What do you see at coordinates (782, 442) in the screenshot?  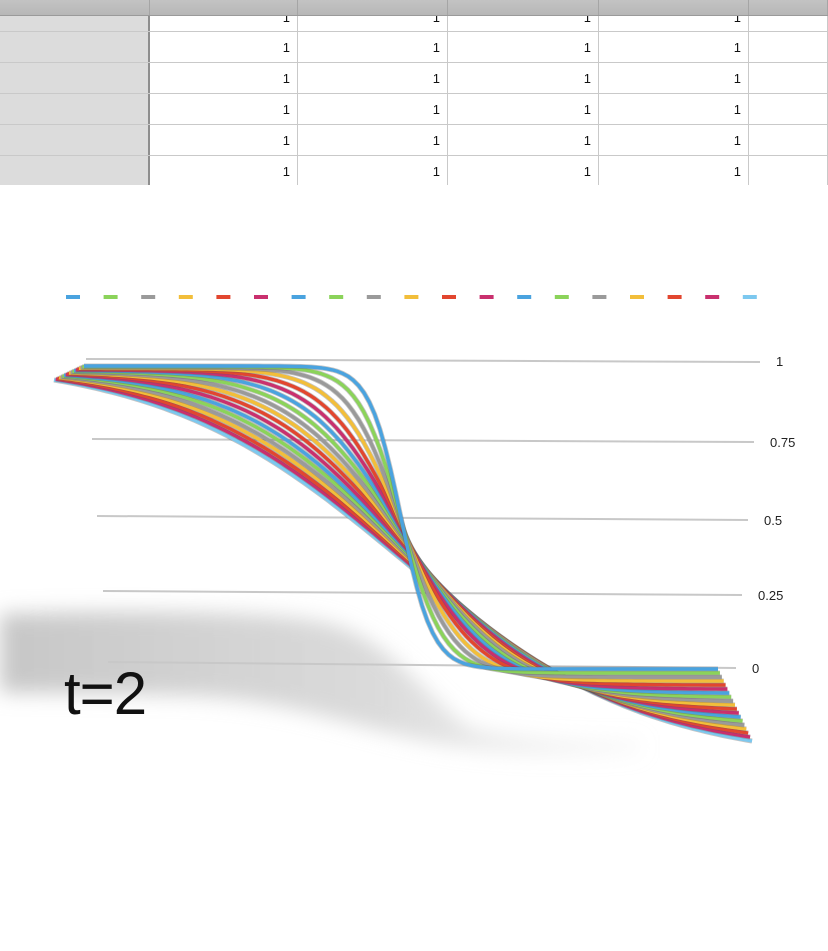 I see `y-tick-label: 0.75` at bounding box center [782, 442].